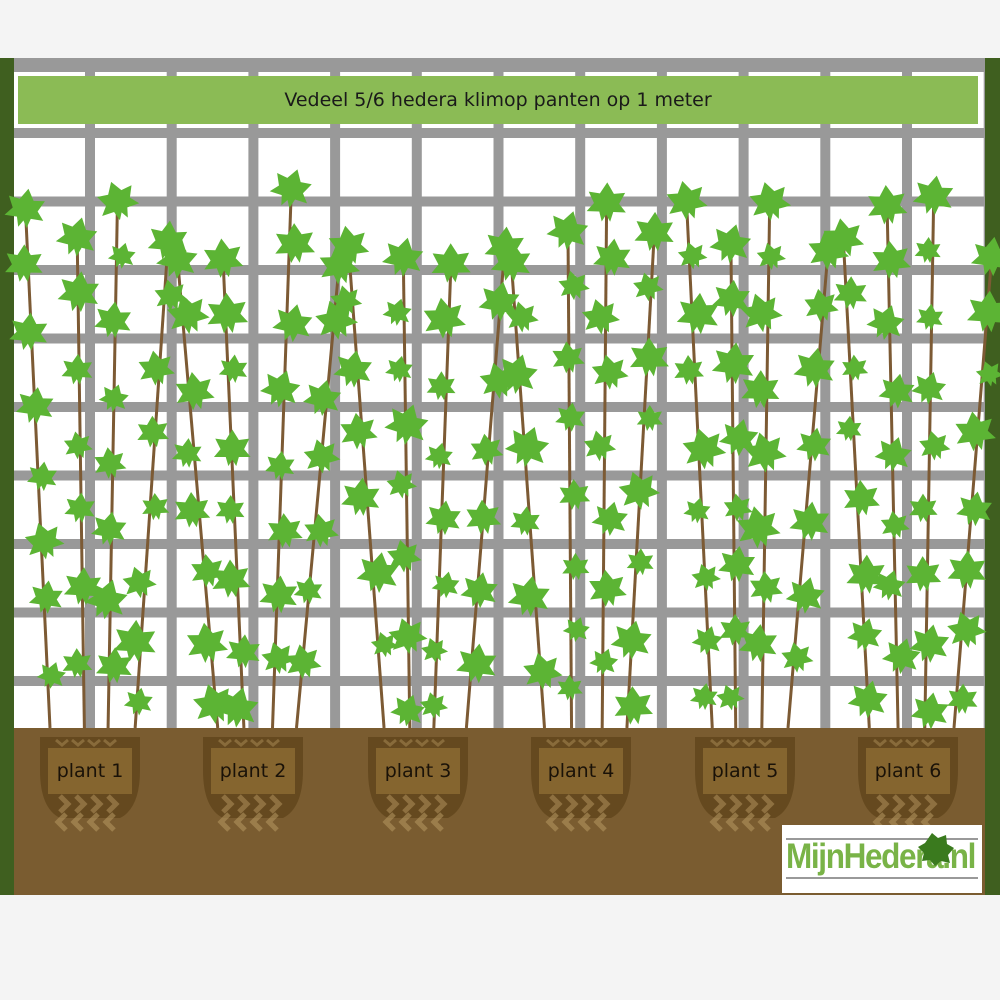 The height and width of the screenshot is (1000, 1000). I want to click on plant-label: plant 1, so click(90, 771).